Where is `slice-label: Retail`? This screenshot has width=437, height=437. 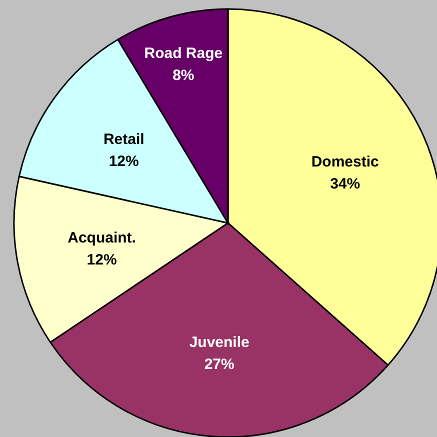
slice-label: Retail is located at coordinates (123, 139).